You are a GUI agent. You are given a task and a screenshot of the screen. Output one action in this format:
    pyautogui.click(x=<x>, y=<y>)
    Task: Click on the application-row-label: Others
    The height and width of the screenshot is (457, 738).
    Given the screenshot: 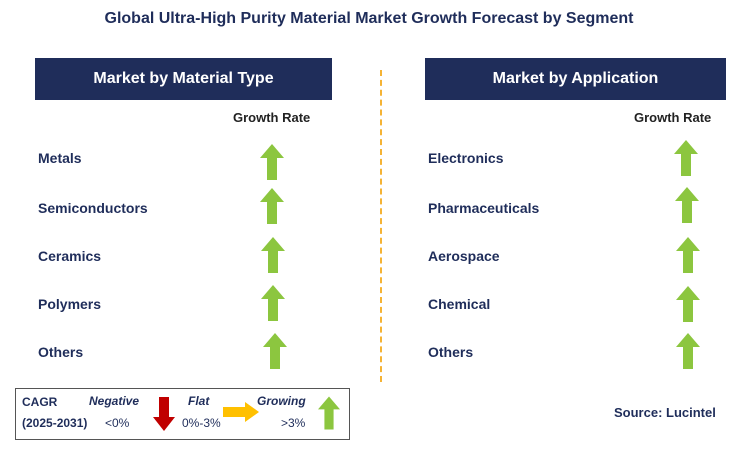 What is the action you would take?
    pyautogui.click(x=451, y=352)
    